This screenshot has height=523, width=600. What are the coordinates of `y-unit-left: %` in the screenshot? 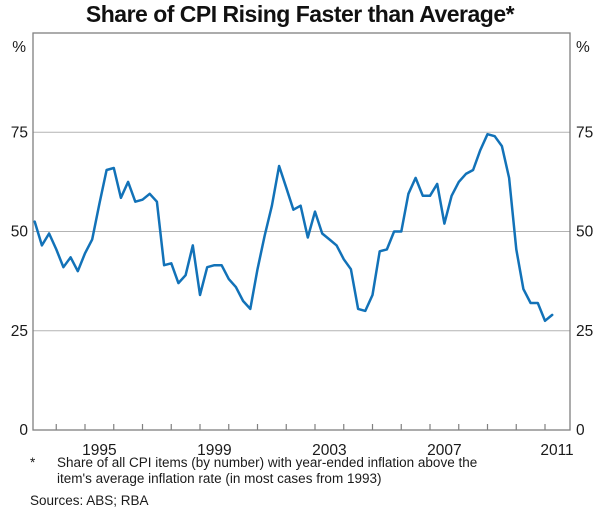 It's located at (19, 47).